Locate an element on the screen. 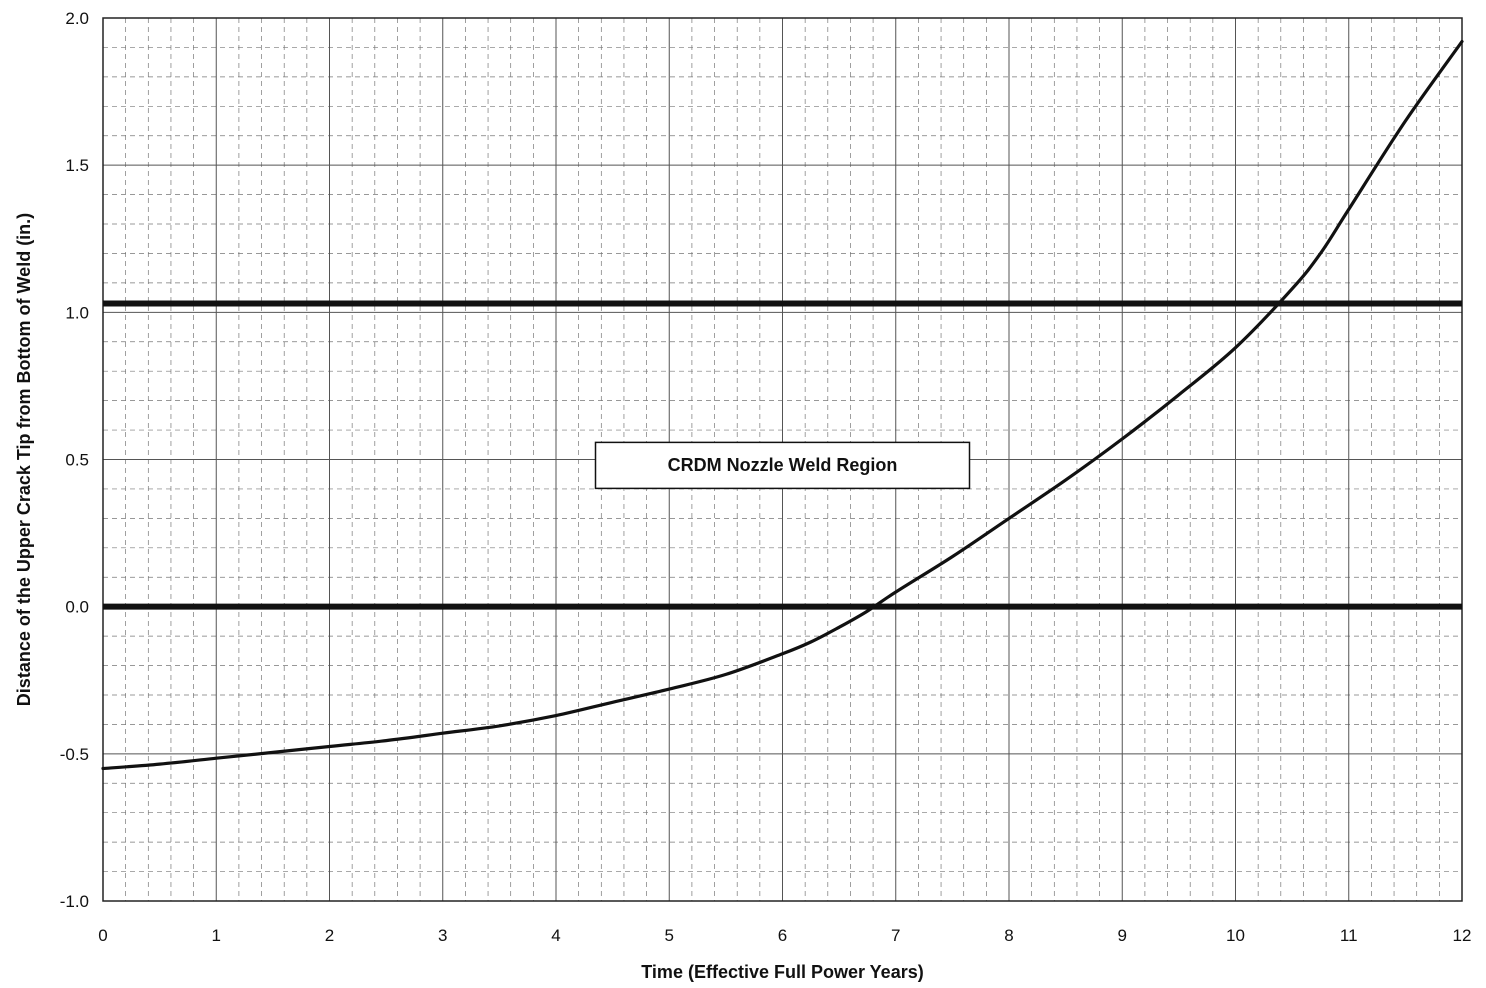  x-tick-label: 5 is located at coordinates (669, 935).